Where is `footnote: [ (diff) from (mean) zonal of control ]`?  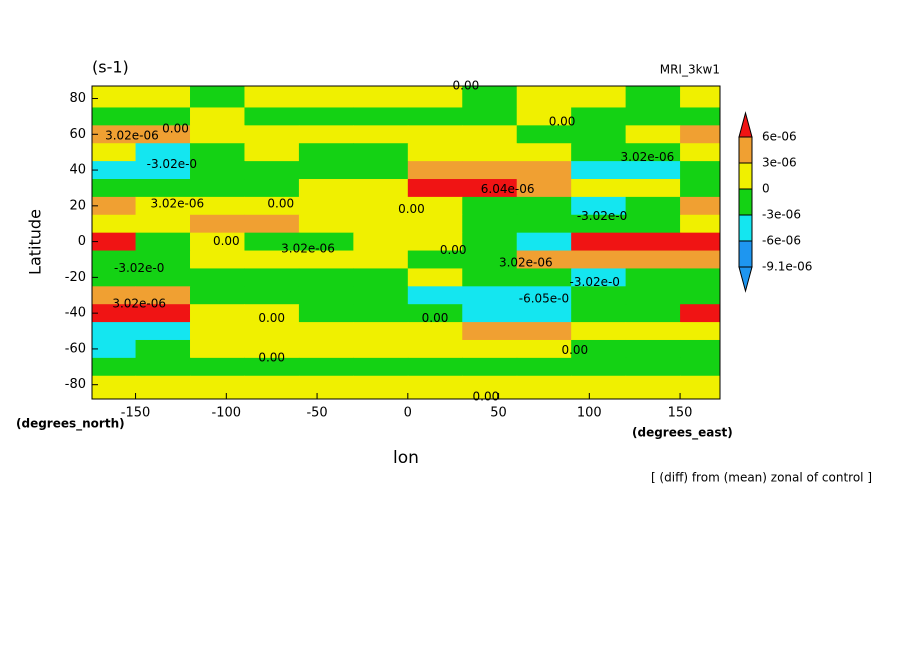 footnote: [ (diff) from (mean) zonal of control ] is located at coordinates (761, 478).